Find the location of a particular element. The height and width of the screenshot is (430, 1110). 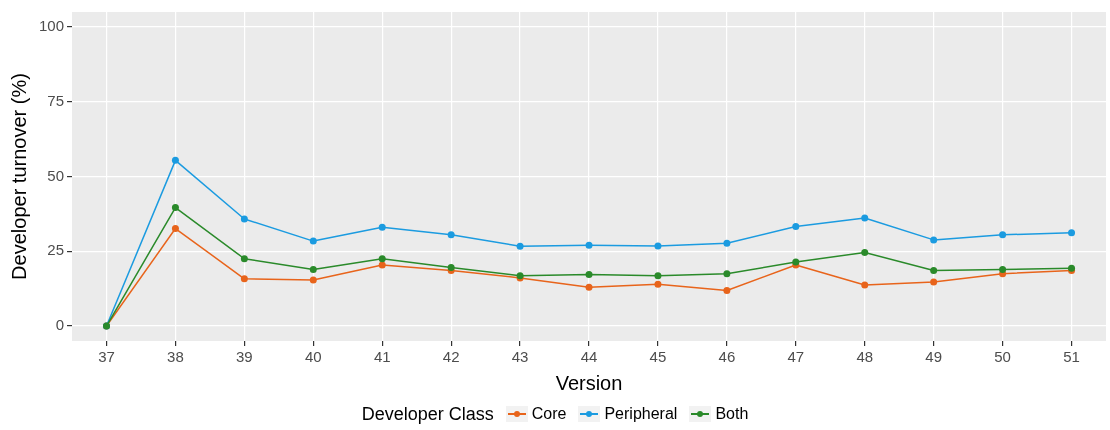

y-tick-label: 100 is located at coordinates (52, 26).